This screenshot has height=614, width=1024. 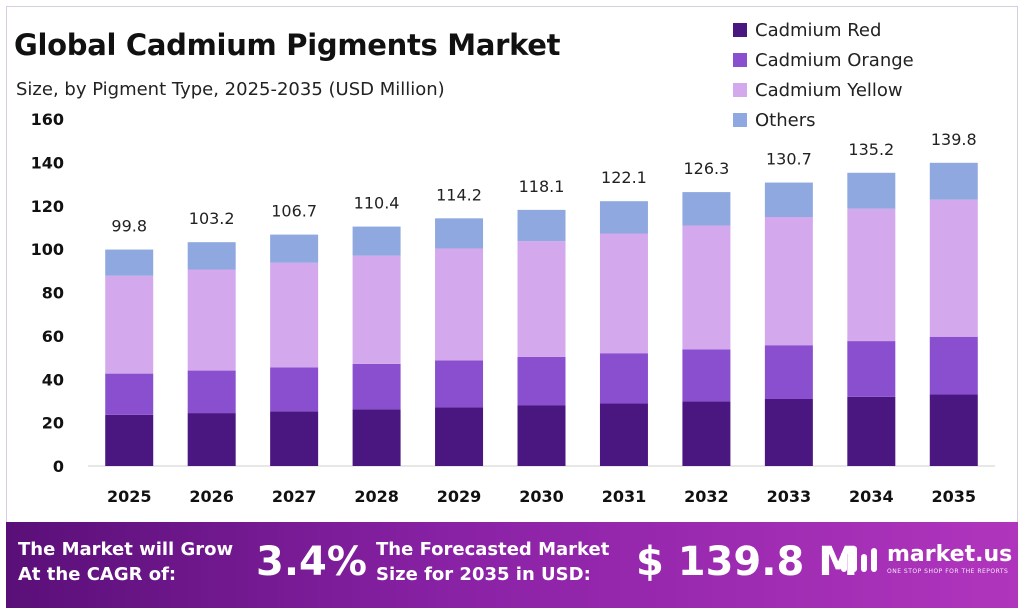 I want to click on bar-total-label: 110.4, so click(x=377, y=203).